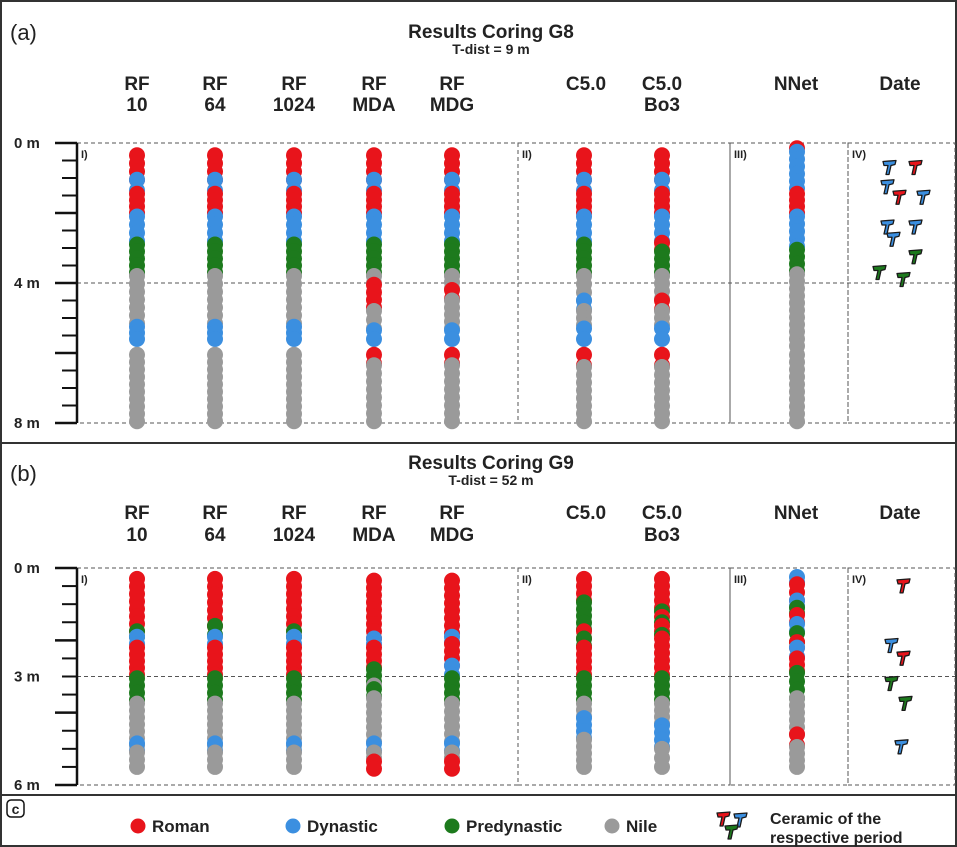 The image size is (957, 847). I want to click on dot-column-c1, so click(137, 672).